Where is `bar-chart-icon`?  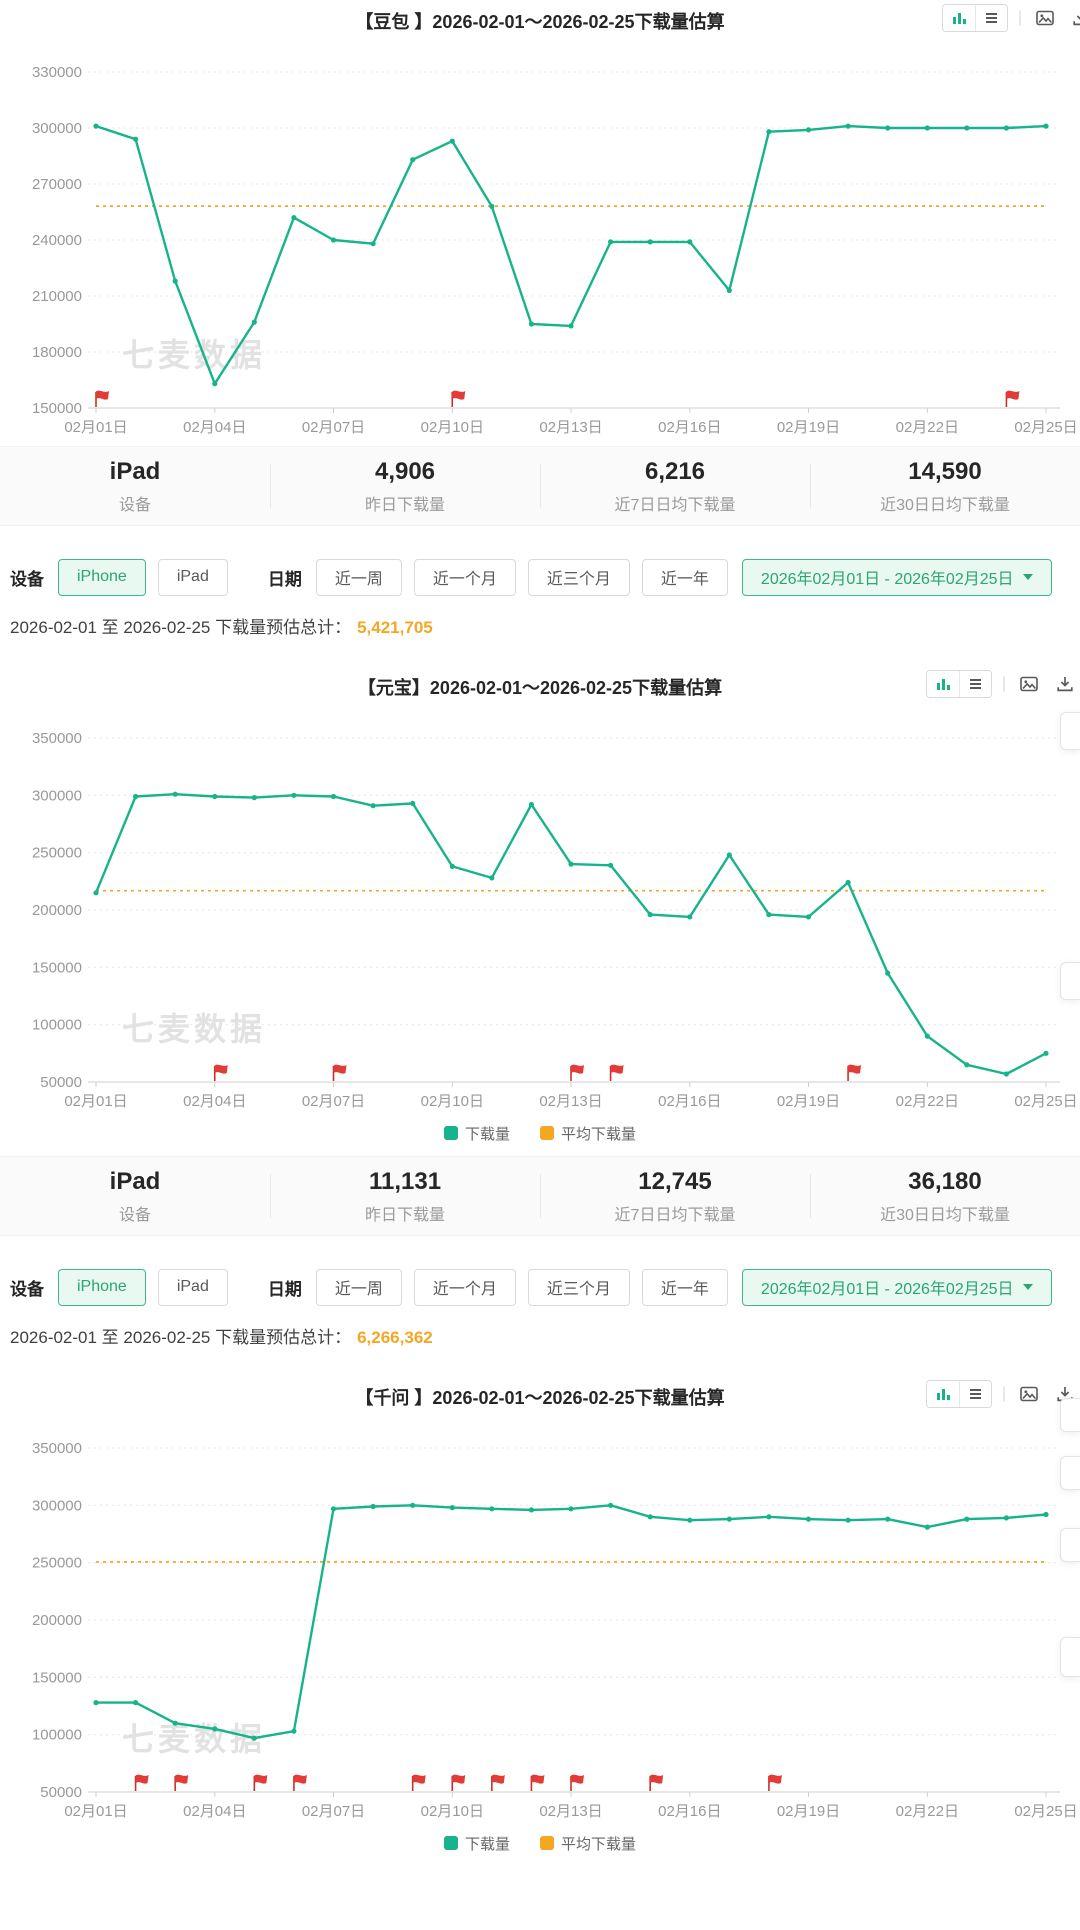 bar-chart-icon is located at coordinates (943, 684).